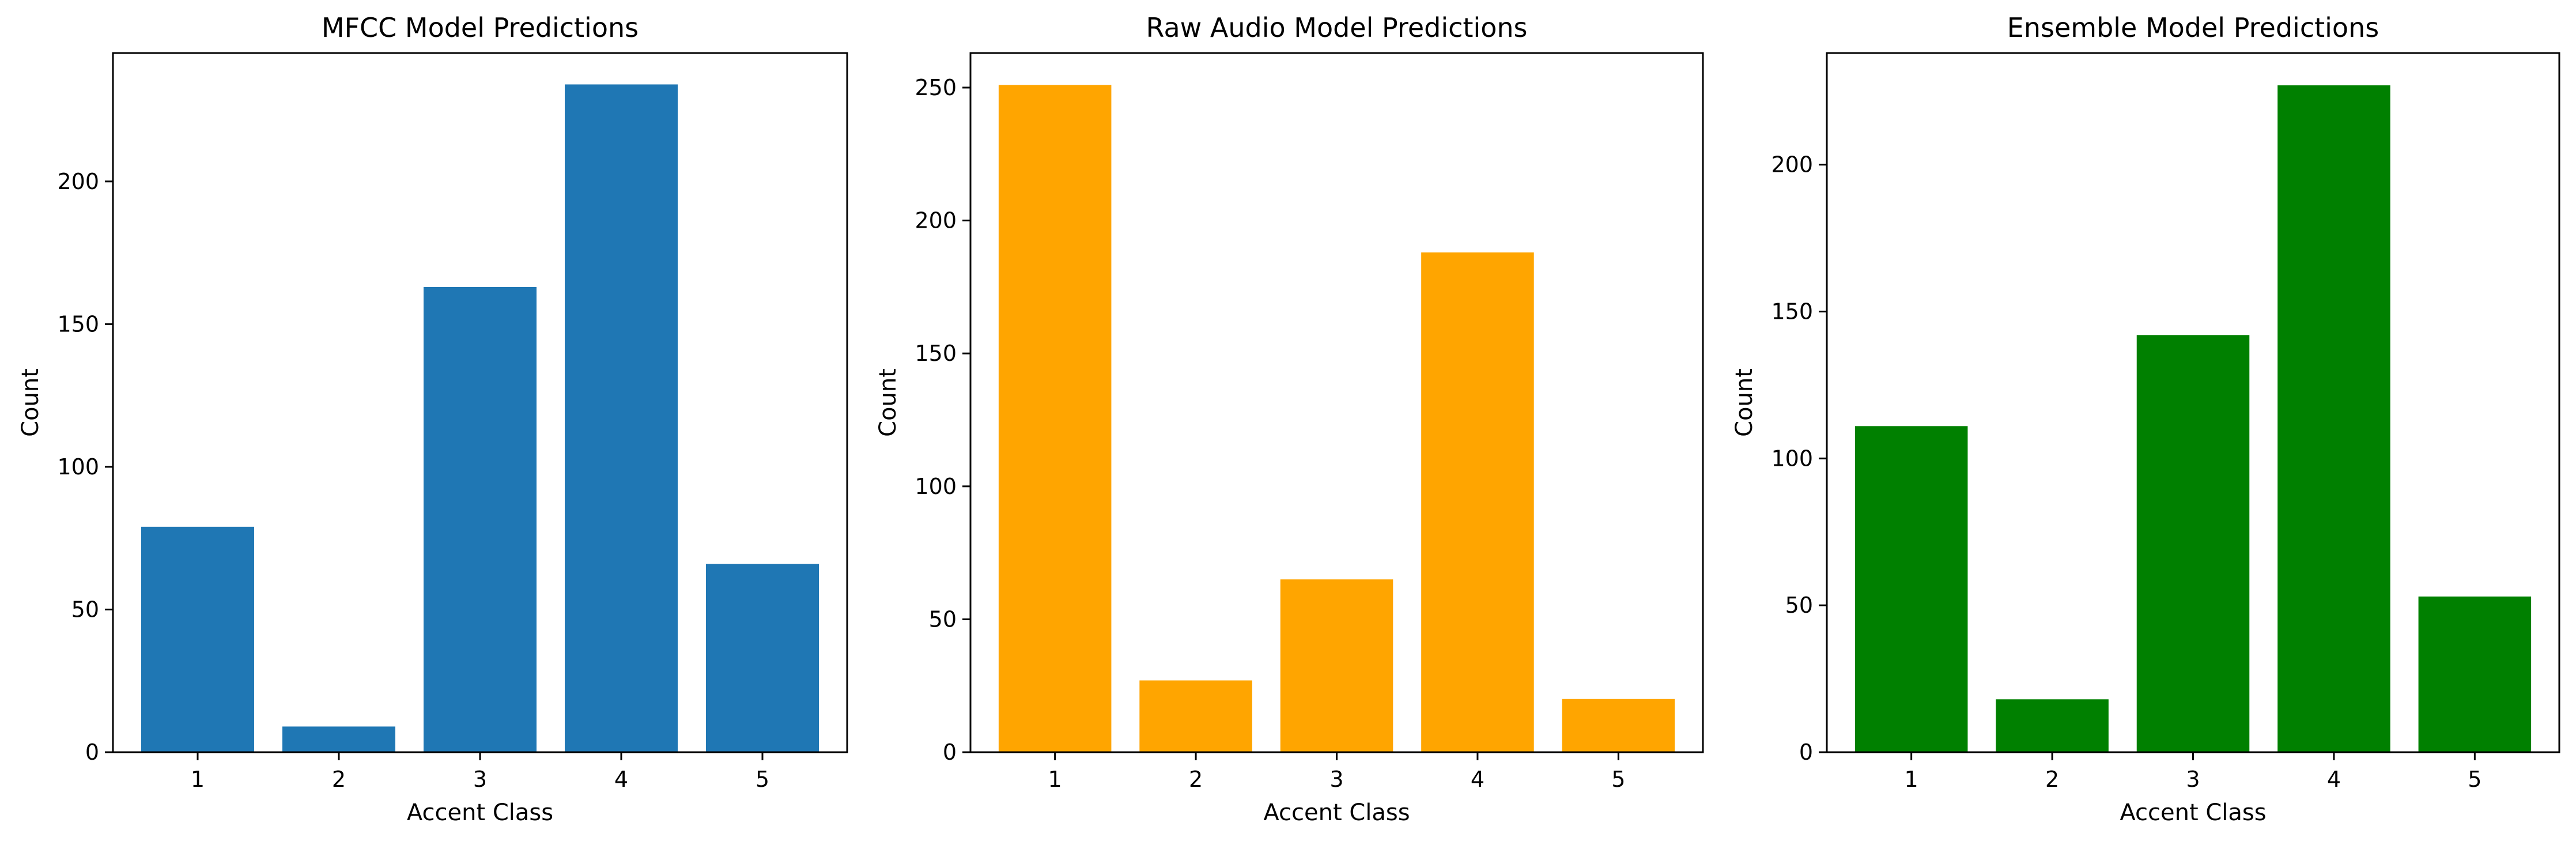  Describe the element at coordinates (2193, 27) in the screenshot. I see `chart-title: Ensemble Model Predictions` at that location.